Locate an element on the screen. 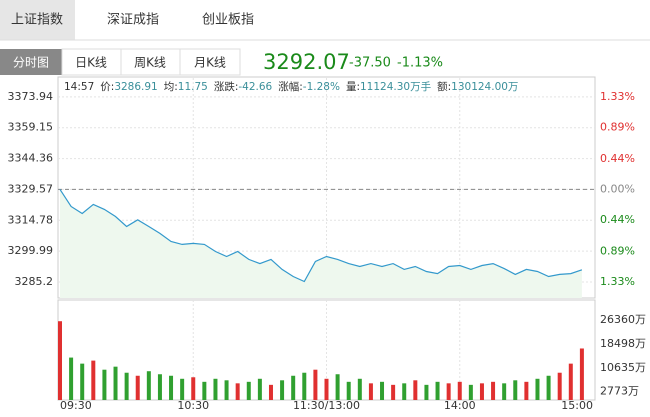 The width and height of the screenshot is (650, 417). info-value: 11.75 is located at coordinates (193, 87).